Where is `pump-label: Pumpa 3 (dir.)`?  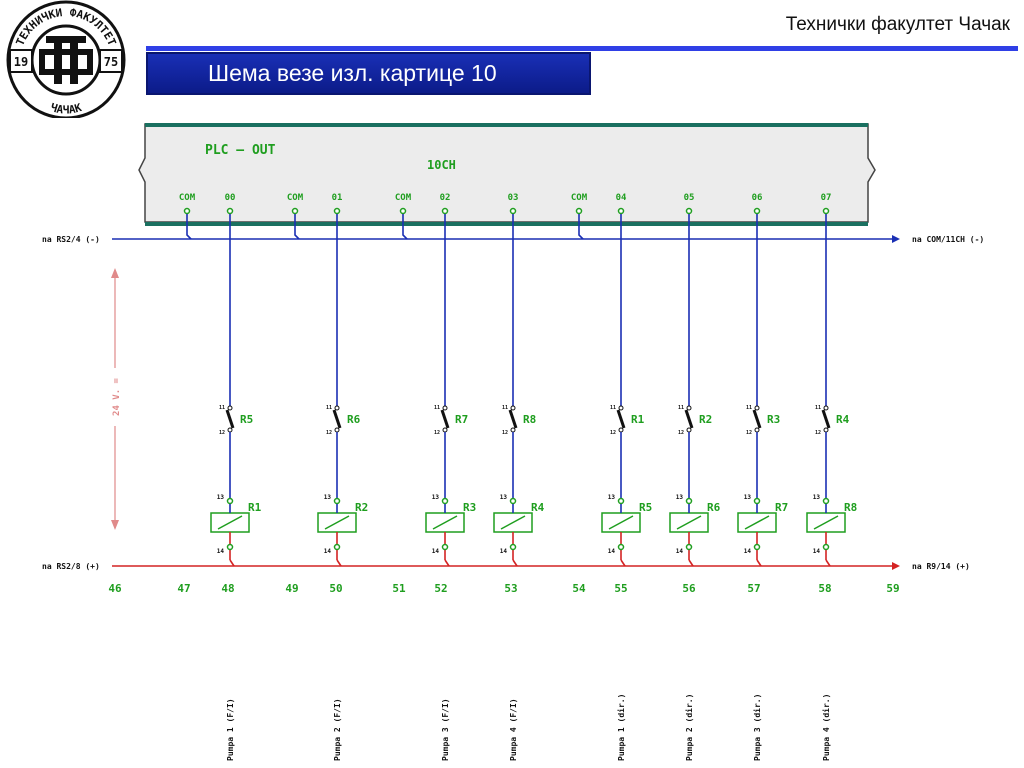 pump-label: Pumpa 3 (dir.) is located at coordinates (757, 727).